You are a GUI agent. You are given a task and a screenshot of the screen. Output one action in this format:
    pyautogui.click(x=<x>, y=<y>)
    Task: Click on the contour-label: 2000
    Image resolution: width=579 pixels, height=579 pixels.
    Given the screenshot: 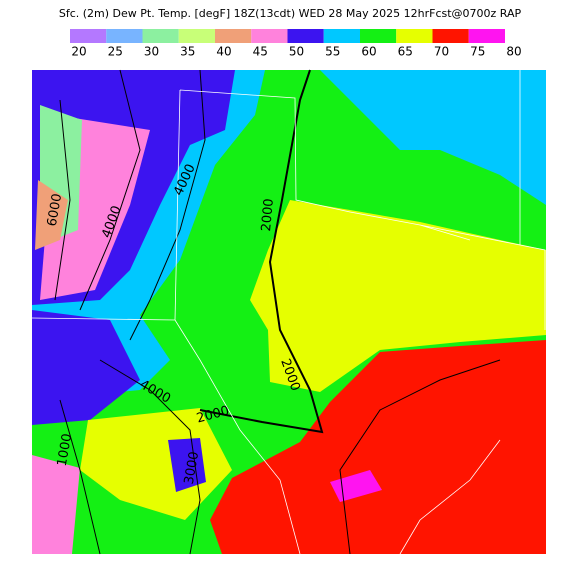 What is the action you would take?
    pyautogui.click(x=268, y=215)
    